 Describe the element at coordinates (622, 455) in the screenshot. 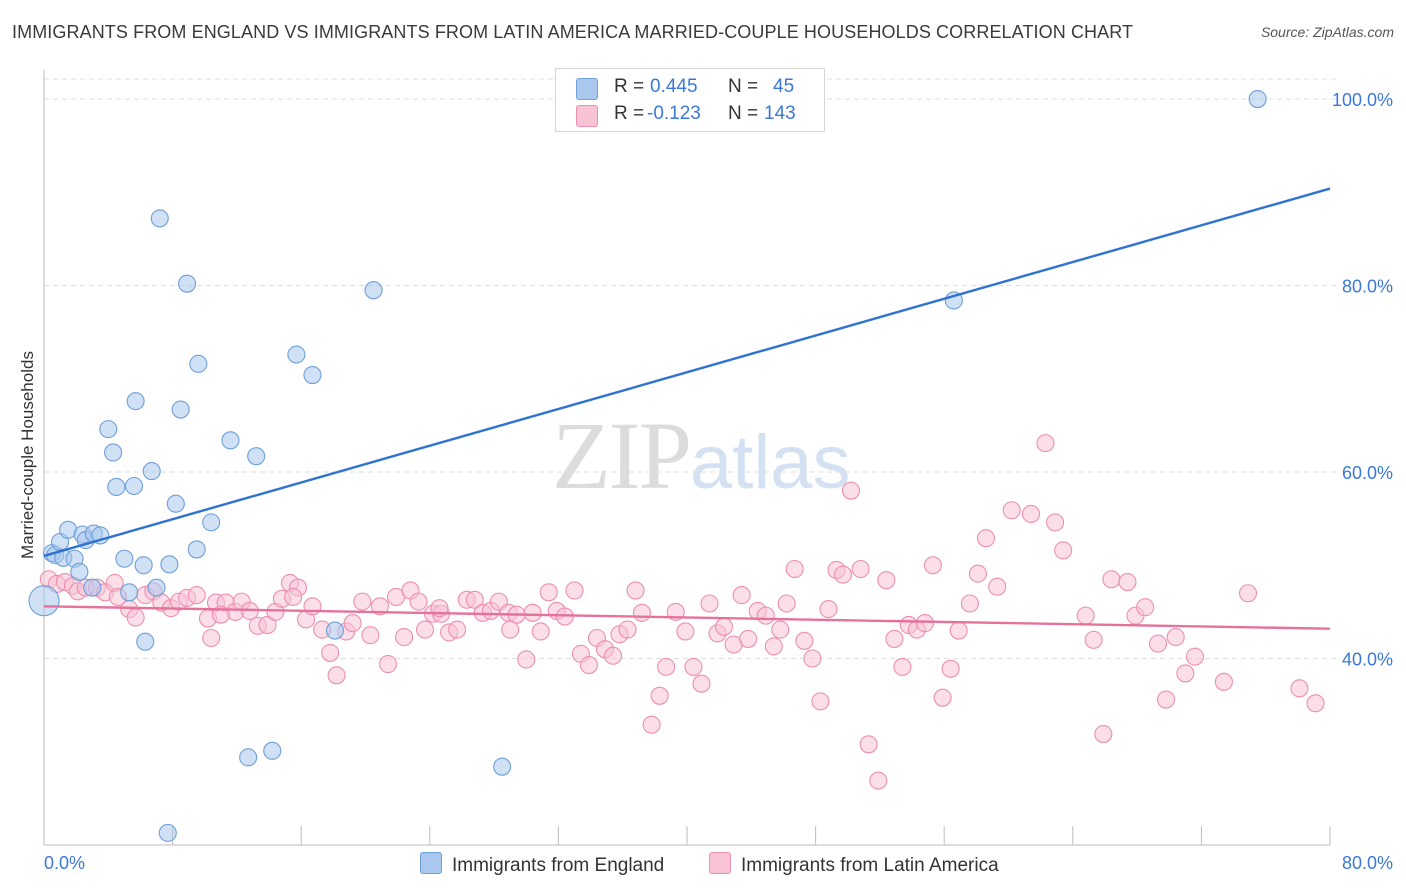

I see `watermark-zip: ZIP` at that location.